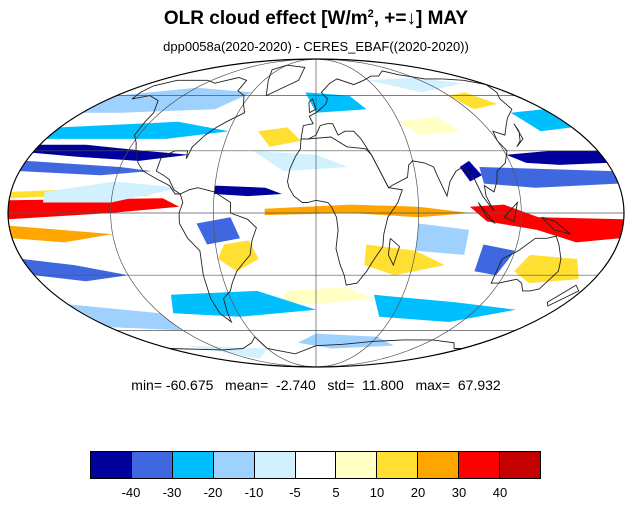 The width and height of the screenshot is (632, 506). Describe the element at coordinates (377, 492) in the screenshot. I see `colorbar-tick-label: 10` at that location.